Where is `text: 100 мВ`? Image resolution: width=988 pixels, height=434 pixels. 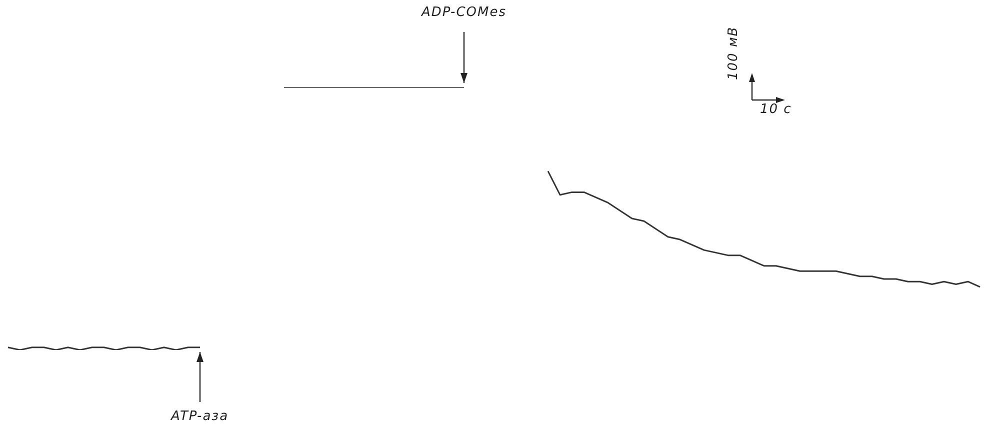 text: 100 мВ is located at coordinates (733, 53).